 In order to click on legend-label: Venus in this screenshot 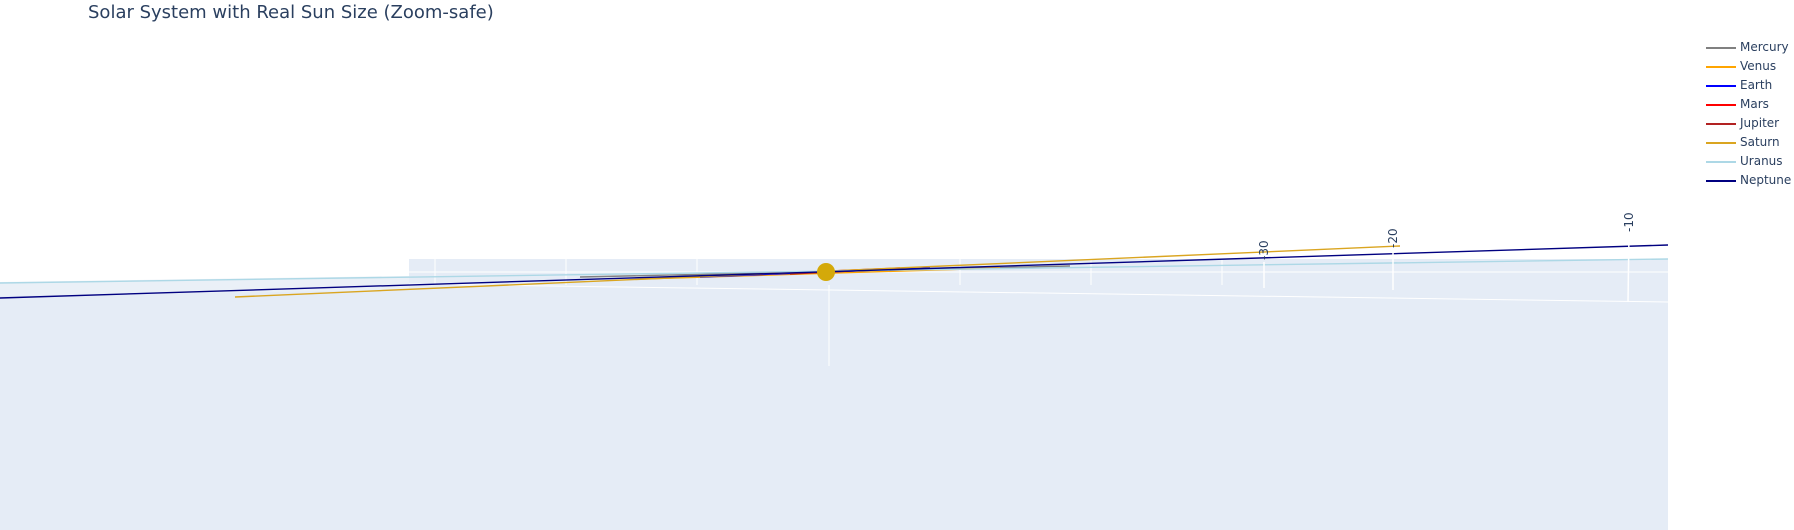, I will do `click(1758, 66)`.